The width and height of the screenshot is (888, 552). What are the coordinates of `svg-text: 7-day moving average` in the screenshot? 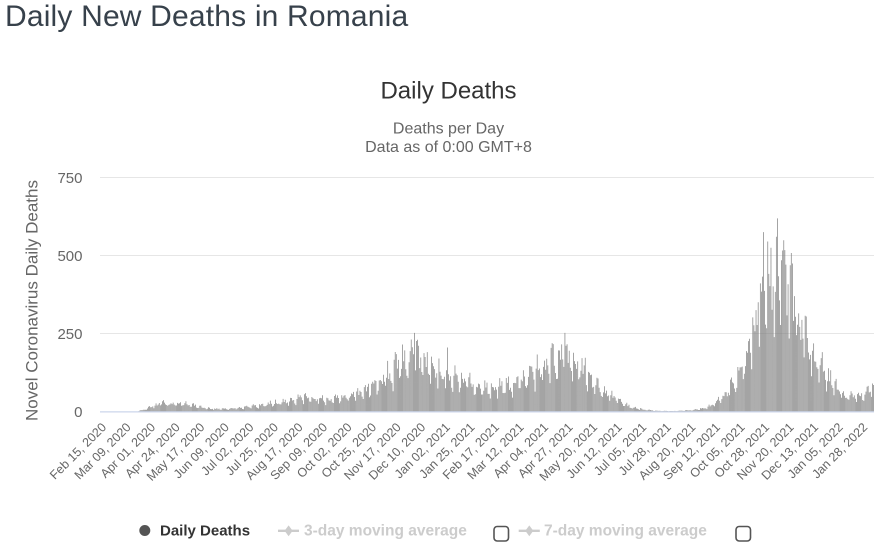 It's located at (625, 531).